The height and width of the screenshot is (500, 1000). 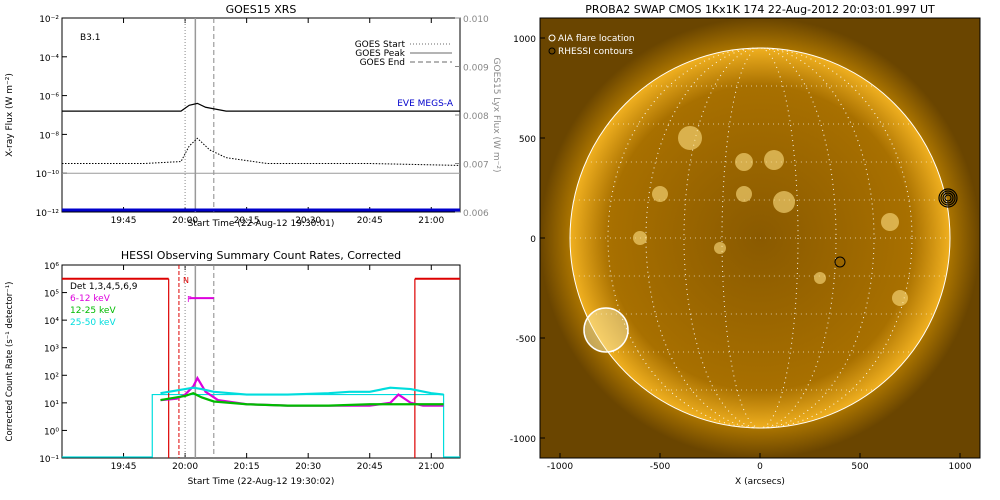 What do you see at coordinates (49, 20) in the screenshot?
I see `goes-y-tick-label: 10⁻²` at bounding box center [49, 20].